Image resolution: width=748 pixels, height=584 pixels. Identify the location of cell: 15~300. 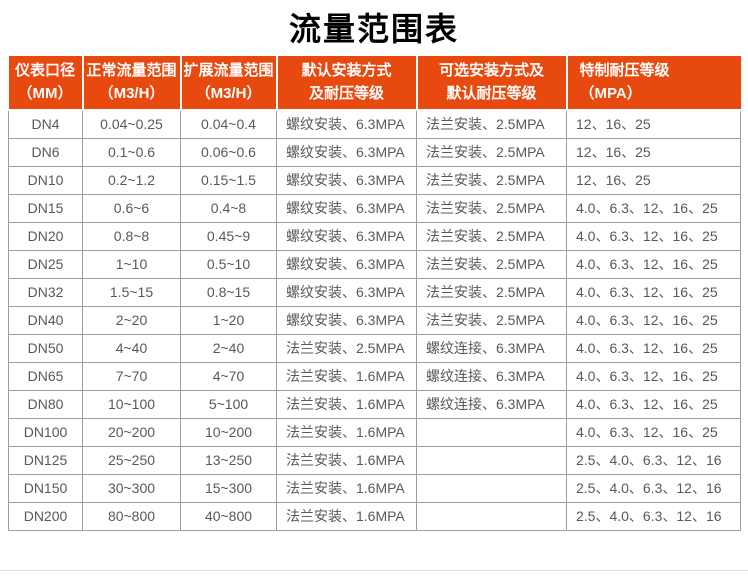
(228, 488).